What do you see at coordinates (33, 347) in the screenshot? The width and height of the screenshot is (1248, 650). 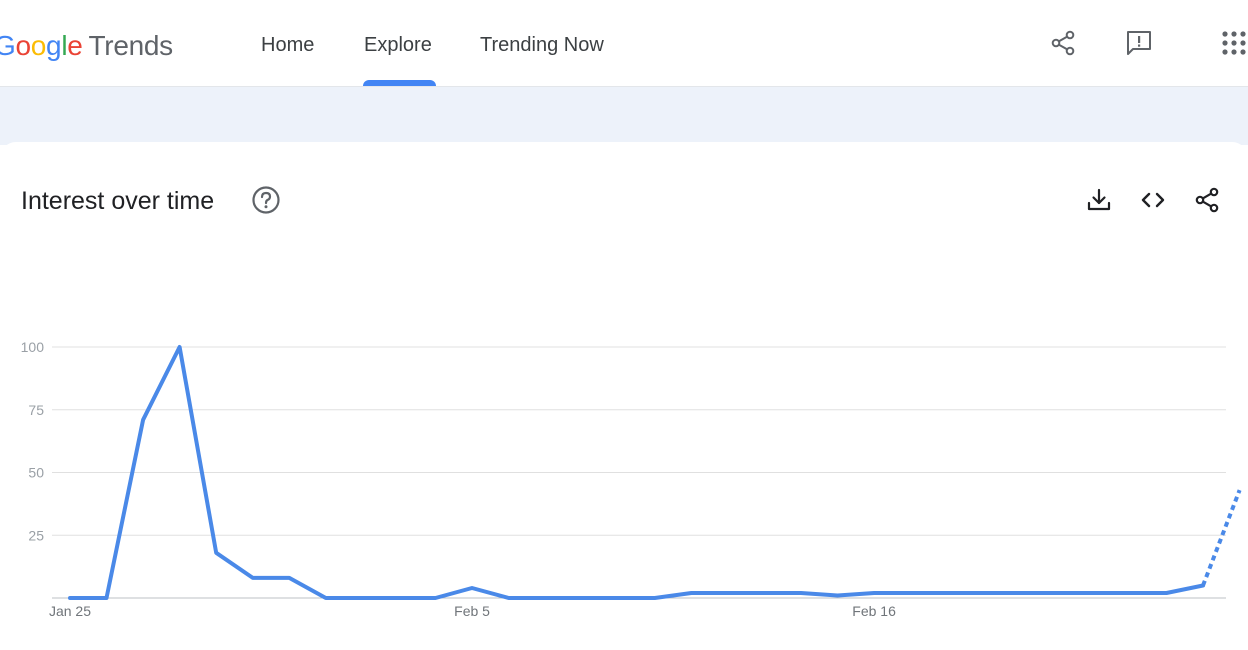 I see `y-tick-label: 100` at bounding box center [33, 347].